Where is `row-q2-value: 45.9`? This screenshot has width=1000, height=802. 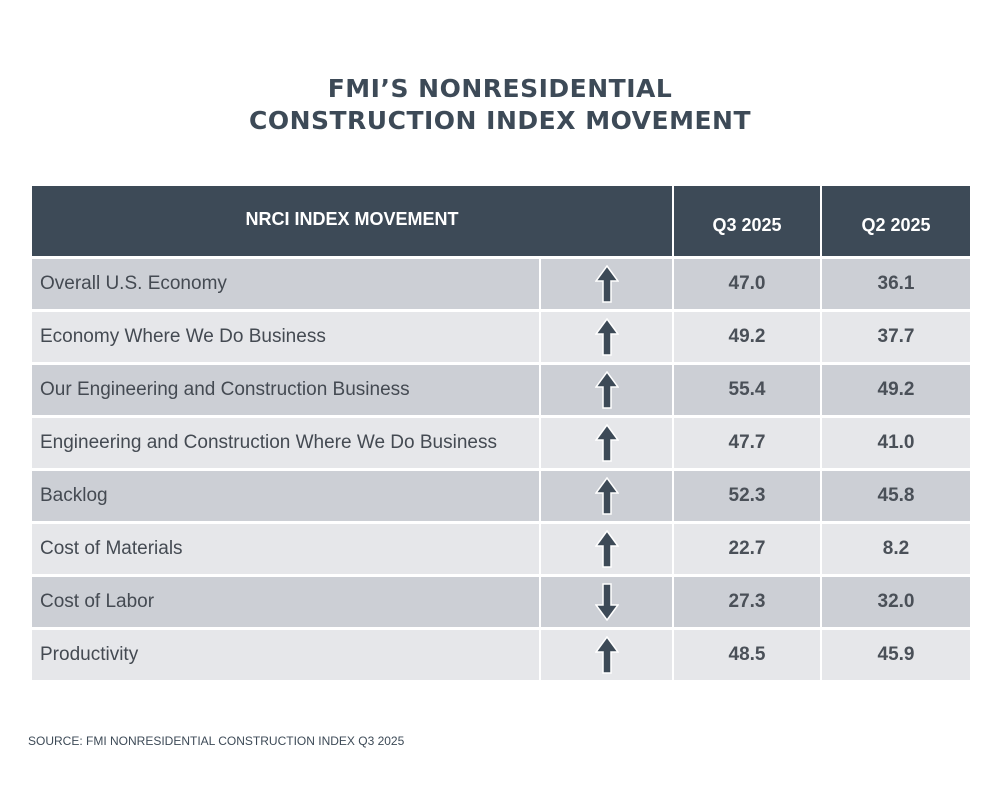
row-q2-value: 45.9 is located at coordinates (896, 655).